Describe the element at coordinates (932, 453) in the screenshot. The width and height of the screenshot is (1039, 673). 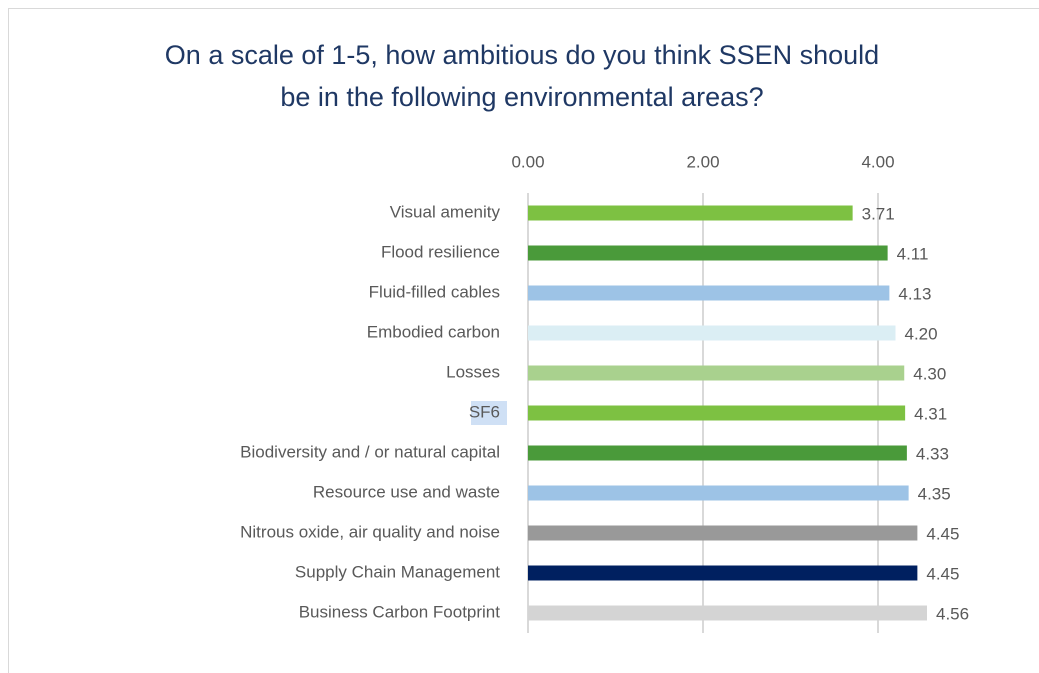
I see `value-label: 4.33` at that location.